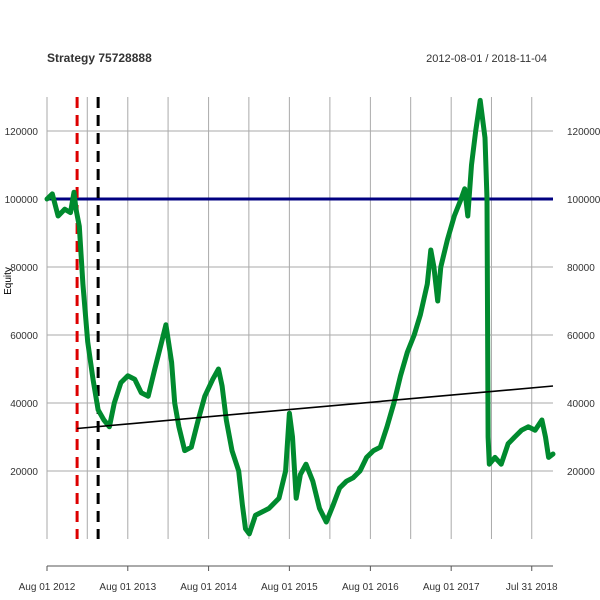  I want to click on x-tick-label: Aug 01 2016, so click(370, 587).